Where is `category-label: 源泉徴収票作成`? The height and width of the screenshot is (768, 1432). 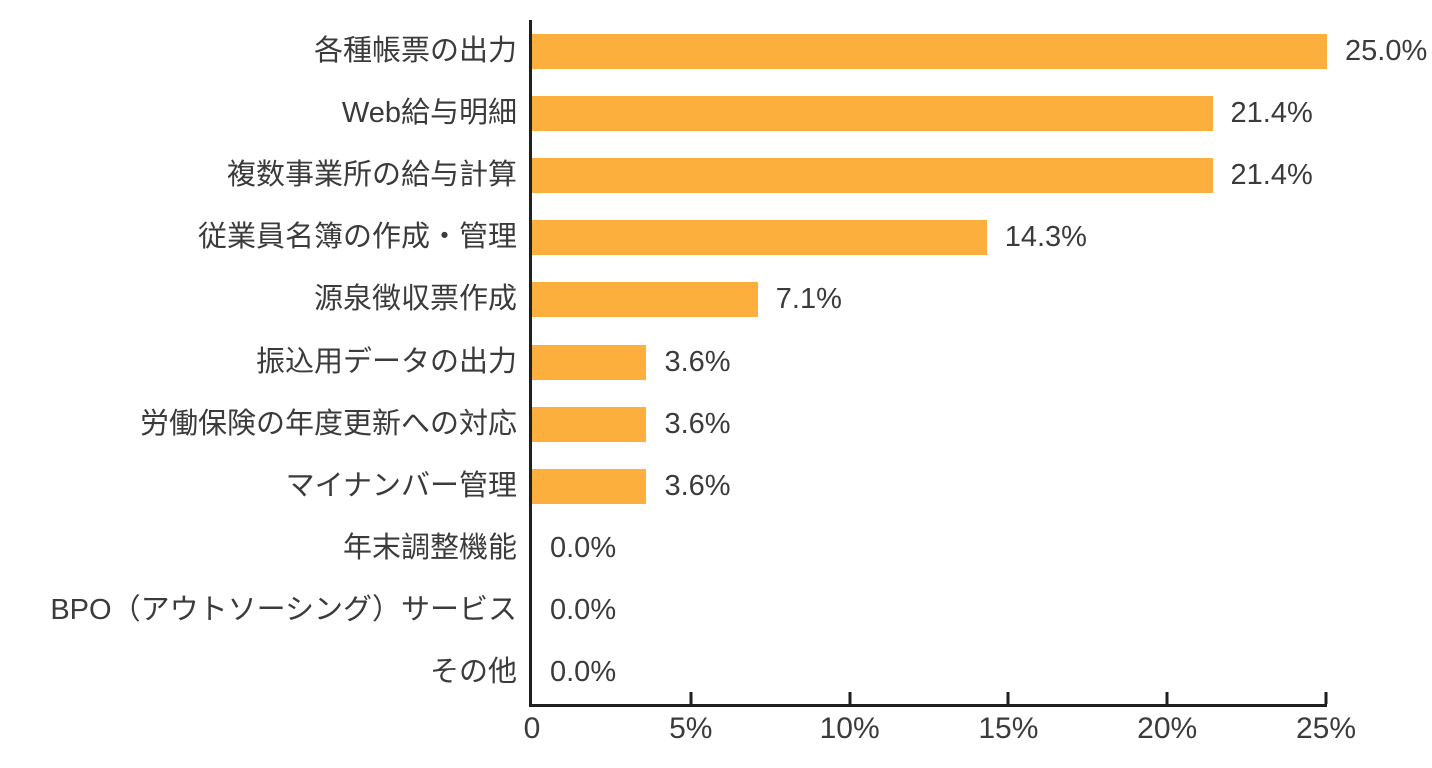
category-label: 源泉徴収票作成 is located at coordinates (415, 299).